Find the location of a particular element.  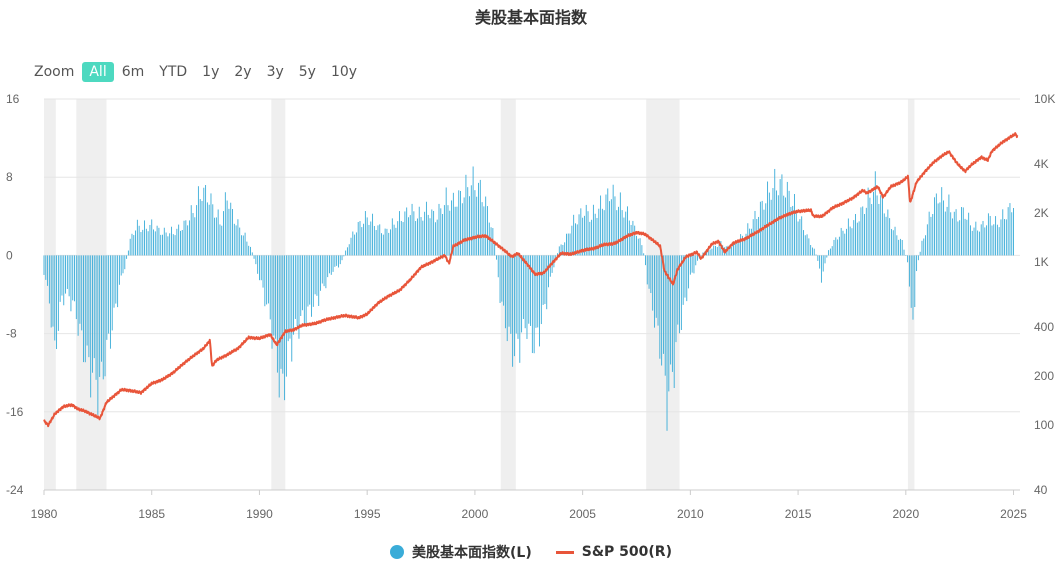

x-tick-label: 1990 is located at coordinates (259, 514).